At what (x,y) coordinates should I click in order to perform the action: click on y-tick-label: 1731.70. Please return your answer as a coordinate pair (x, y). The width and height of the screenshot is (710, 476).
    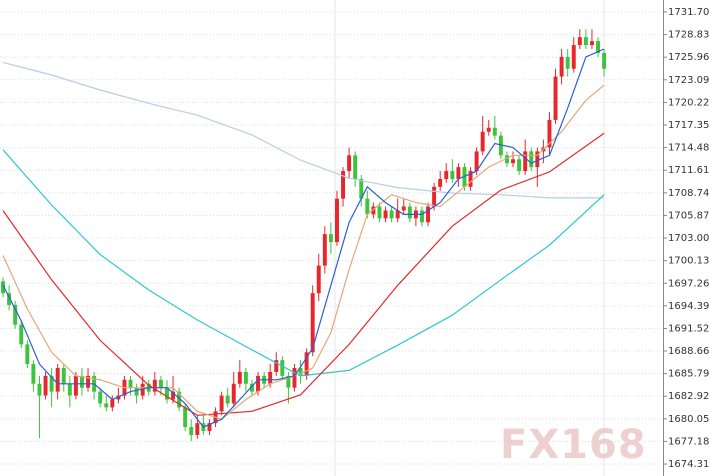
    Looking at the image, I should click on (688, 12).